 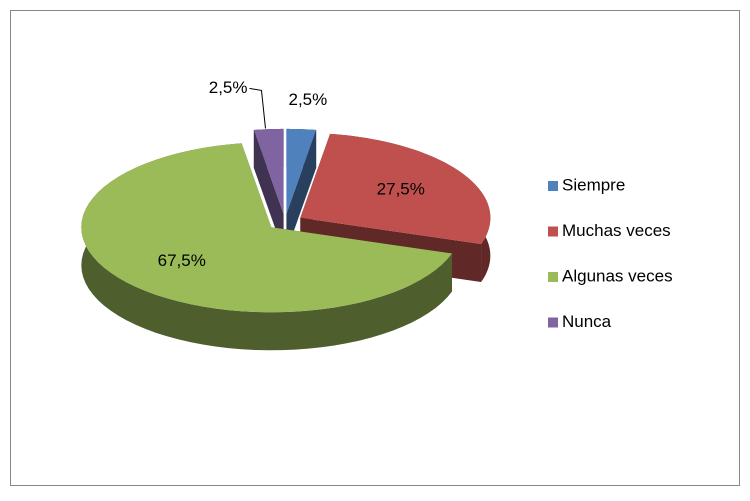 I want to click on data-label: 67,5%, so click(x=182, y=260).